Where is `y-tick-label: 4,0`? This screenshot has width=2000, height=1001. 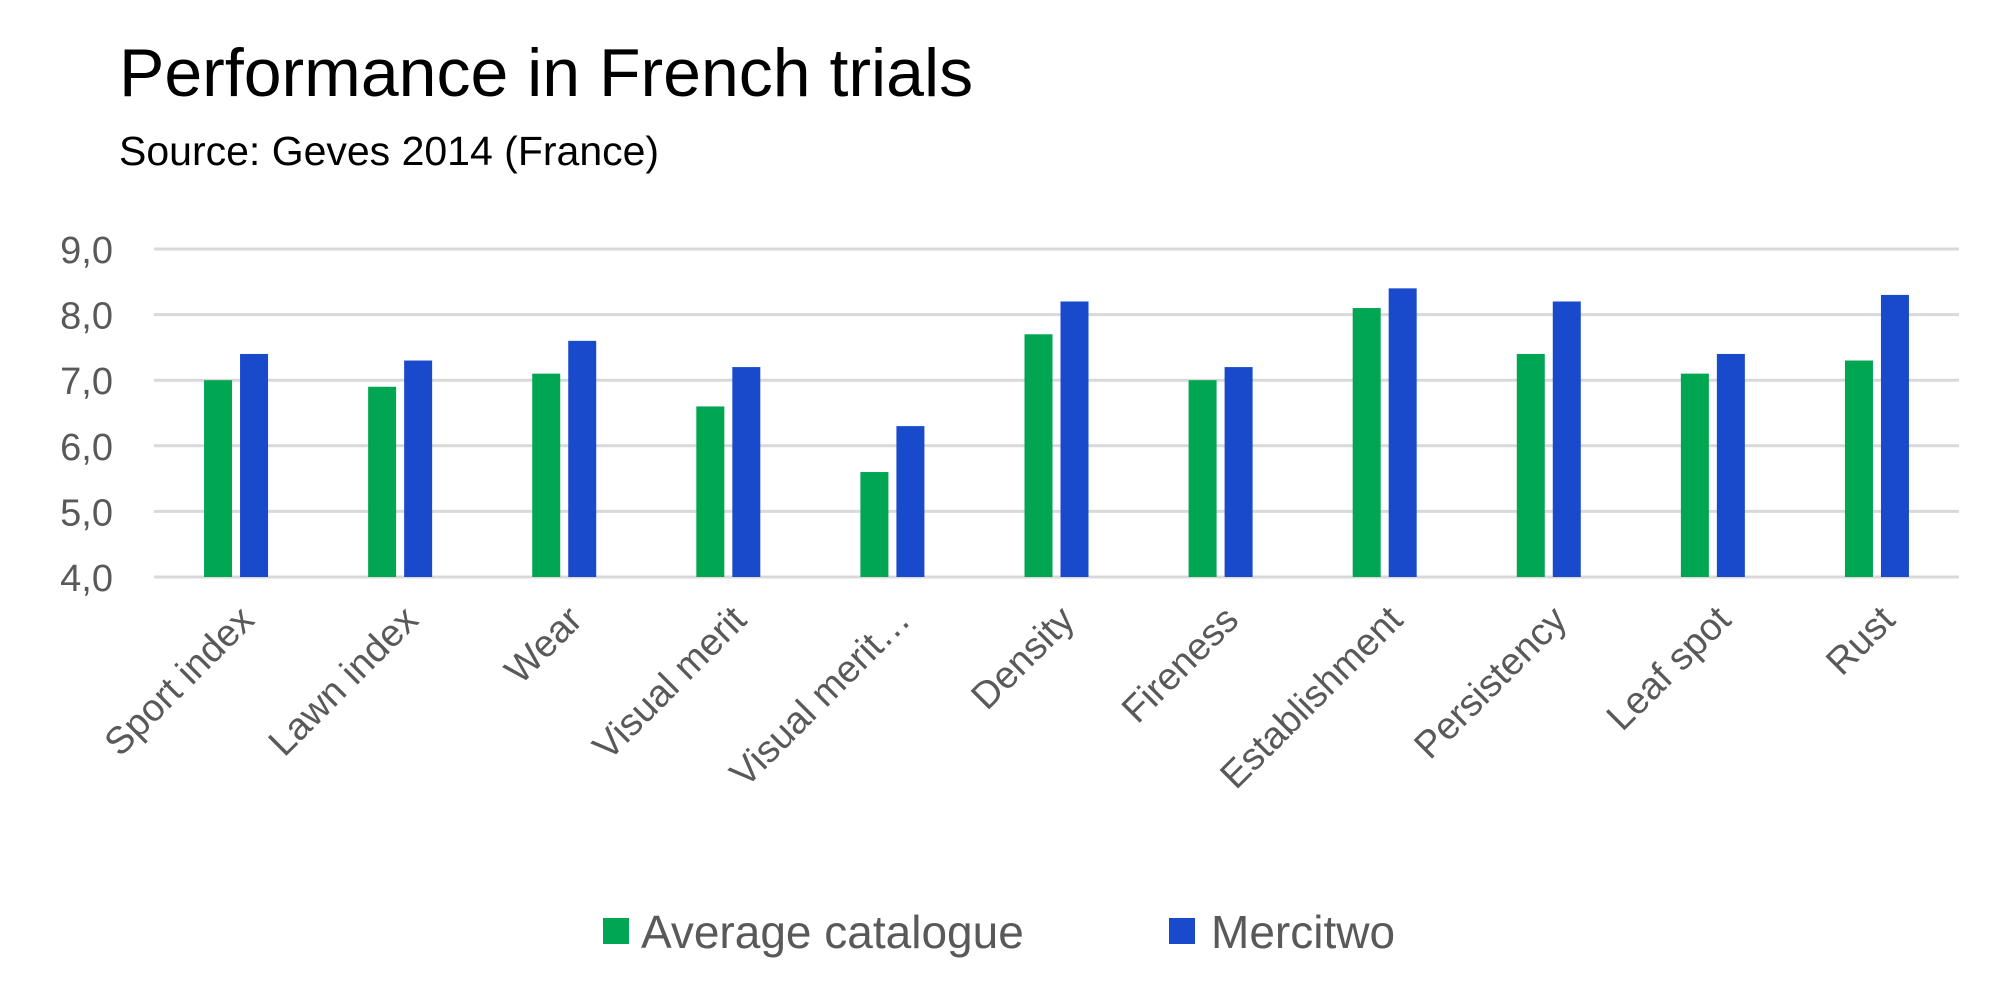 y-tick-label: 4,0 is located at coordinates (86, 579).